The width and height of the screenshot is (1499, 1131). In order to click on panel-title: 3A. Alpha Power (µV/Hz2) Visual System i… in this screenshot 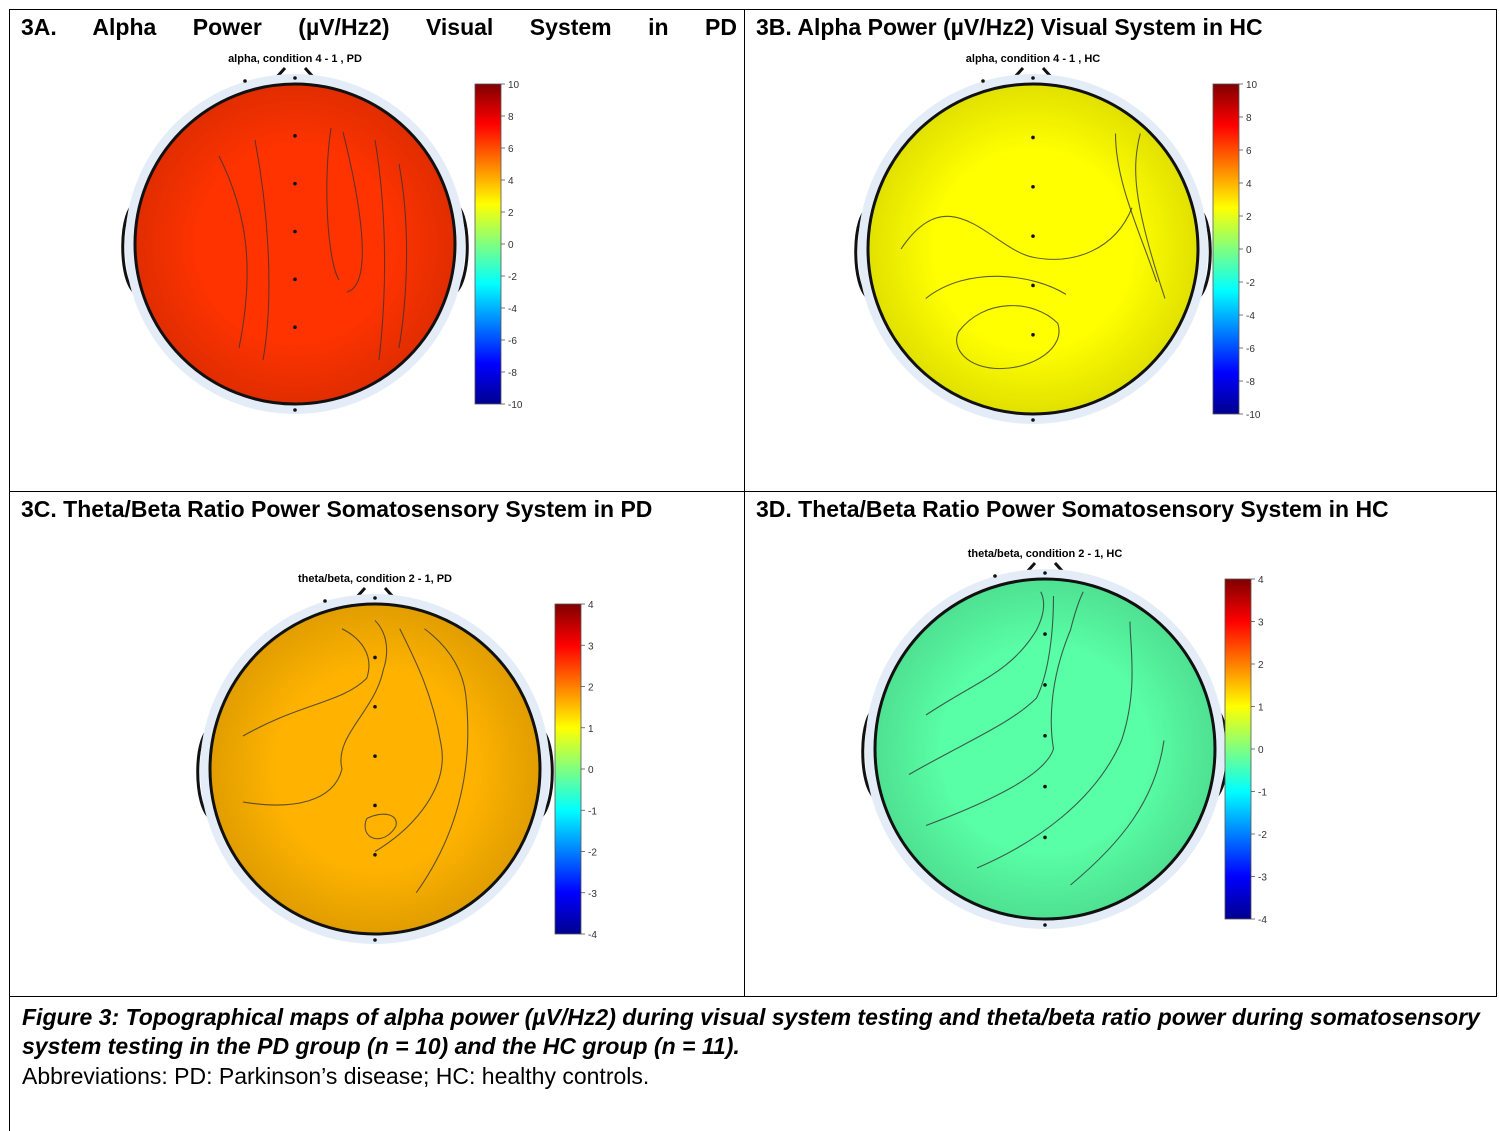, I will do `click(379, 27)`.